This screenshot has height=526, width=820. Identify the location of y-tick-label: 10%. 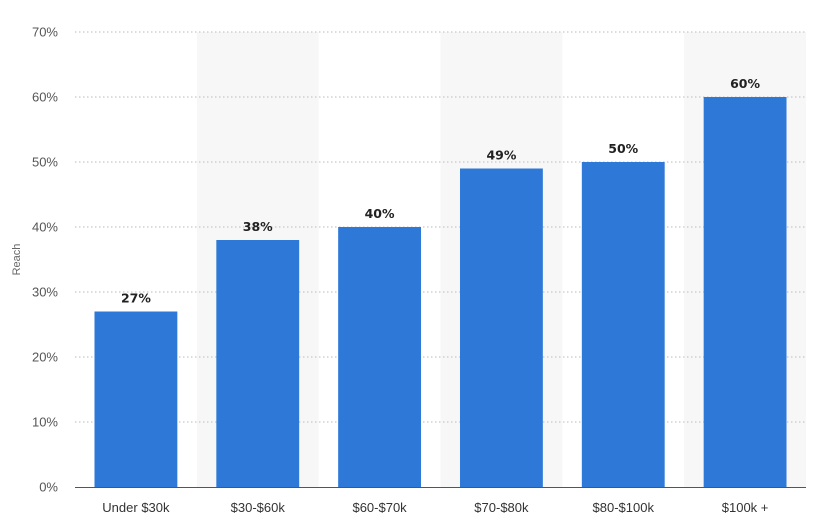
(45, 422).